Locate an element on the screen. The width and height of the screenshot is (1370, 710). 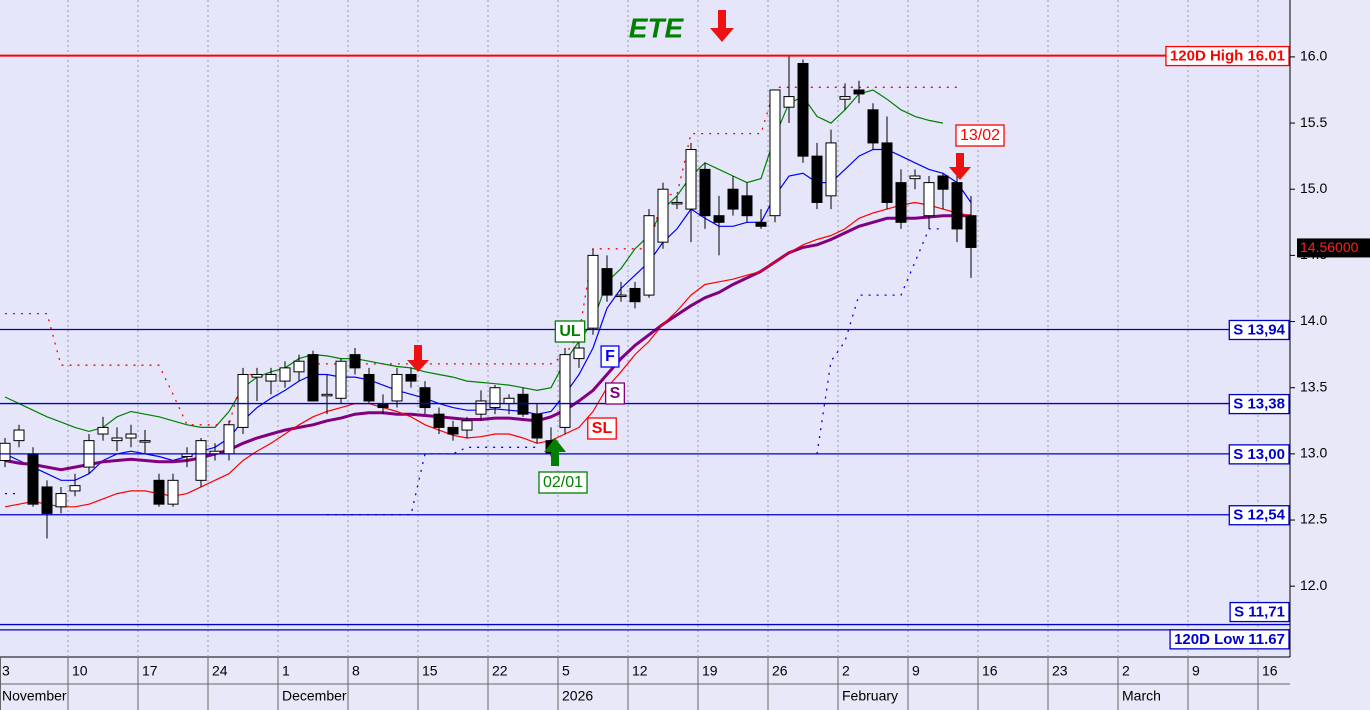
level-label: S 13,94 is located at coordinates (1259, 329).